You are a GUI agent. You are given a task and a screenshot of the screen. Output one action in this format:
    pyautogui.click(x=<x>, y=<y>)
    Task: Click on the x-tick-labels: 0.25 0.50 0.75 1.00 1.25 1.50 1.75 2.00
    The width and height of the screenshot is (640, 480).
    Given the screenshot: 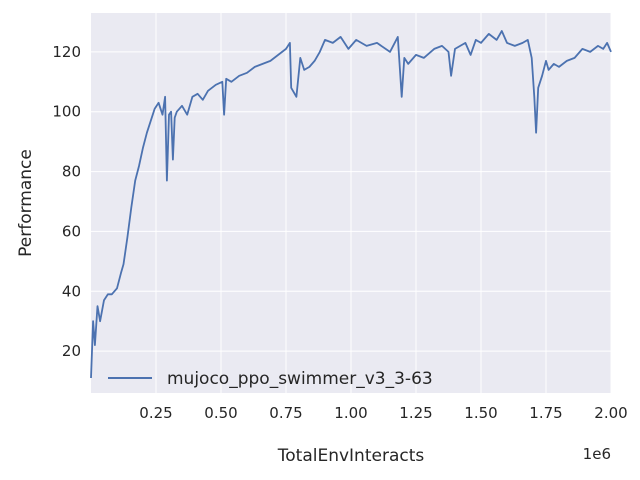 What is the action you would take?
    pyautogui.click(x=383, y=413)
    